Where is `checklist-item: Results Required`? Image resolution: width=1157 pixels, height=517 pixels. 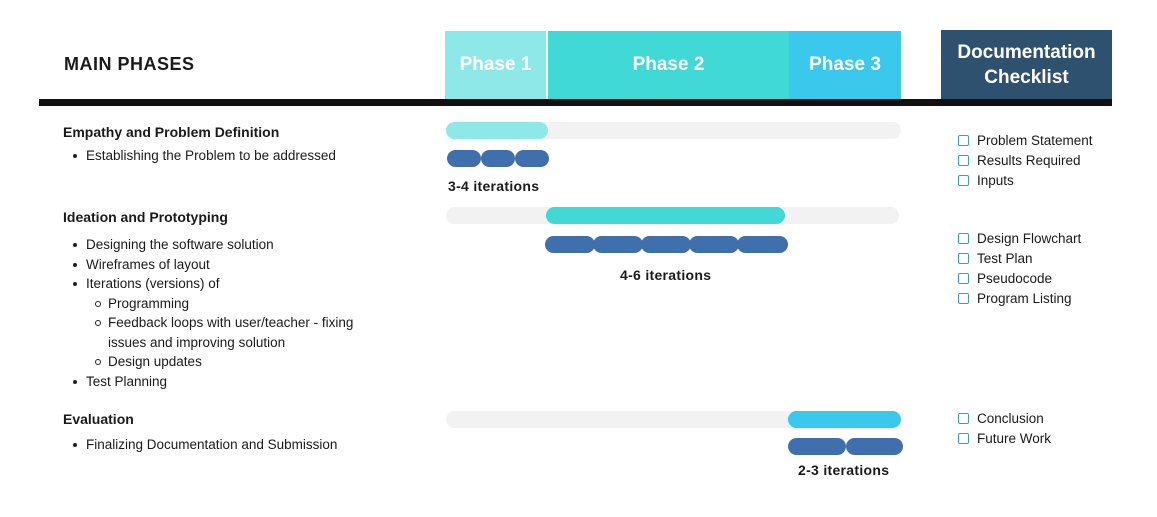
checklist-item: Results Required is located at coordinates (1025, 160).